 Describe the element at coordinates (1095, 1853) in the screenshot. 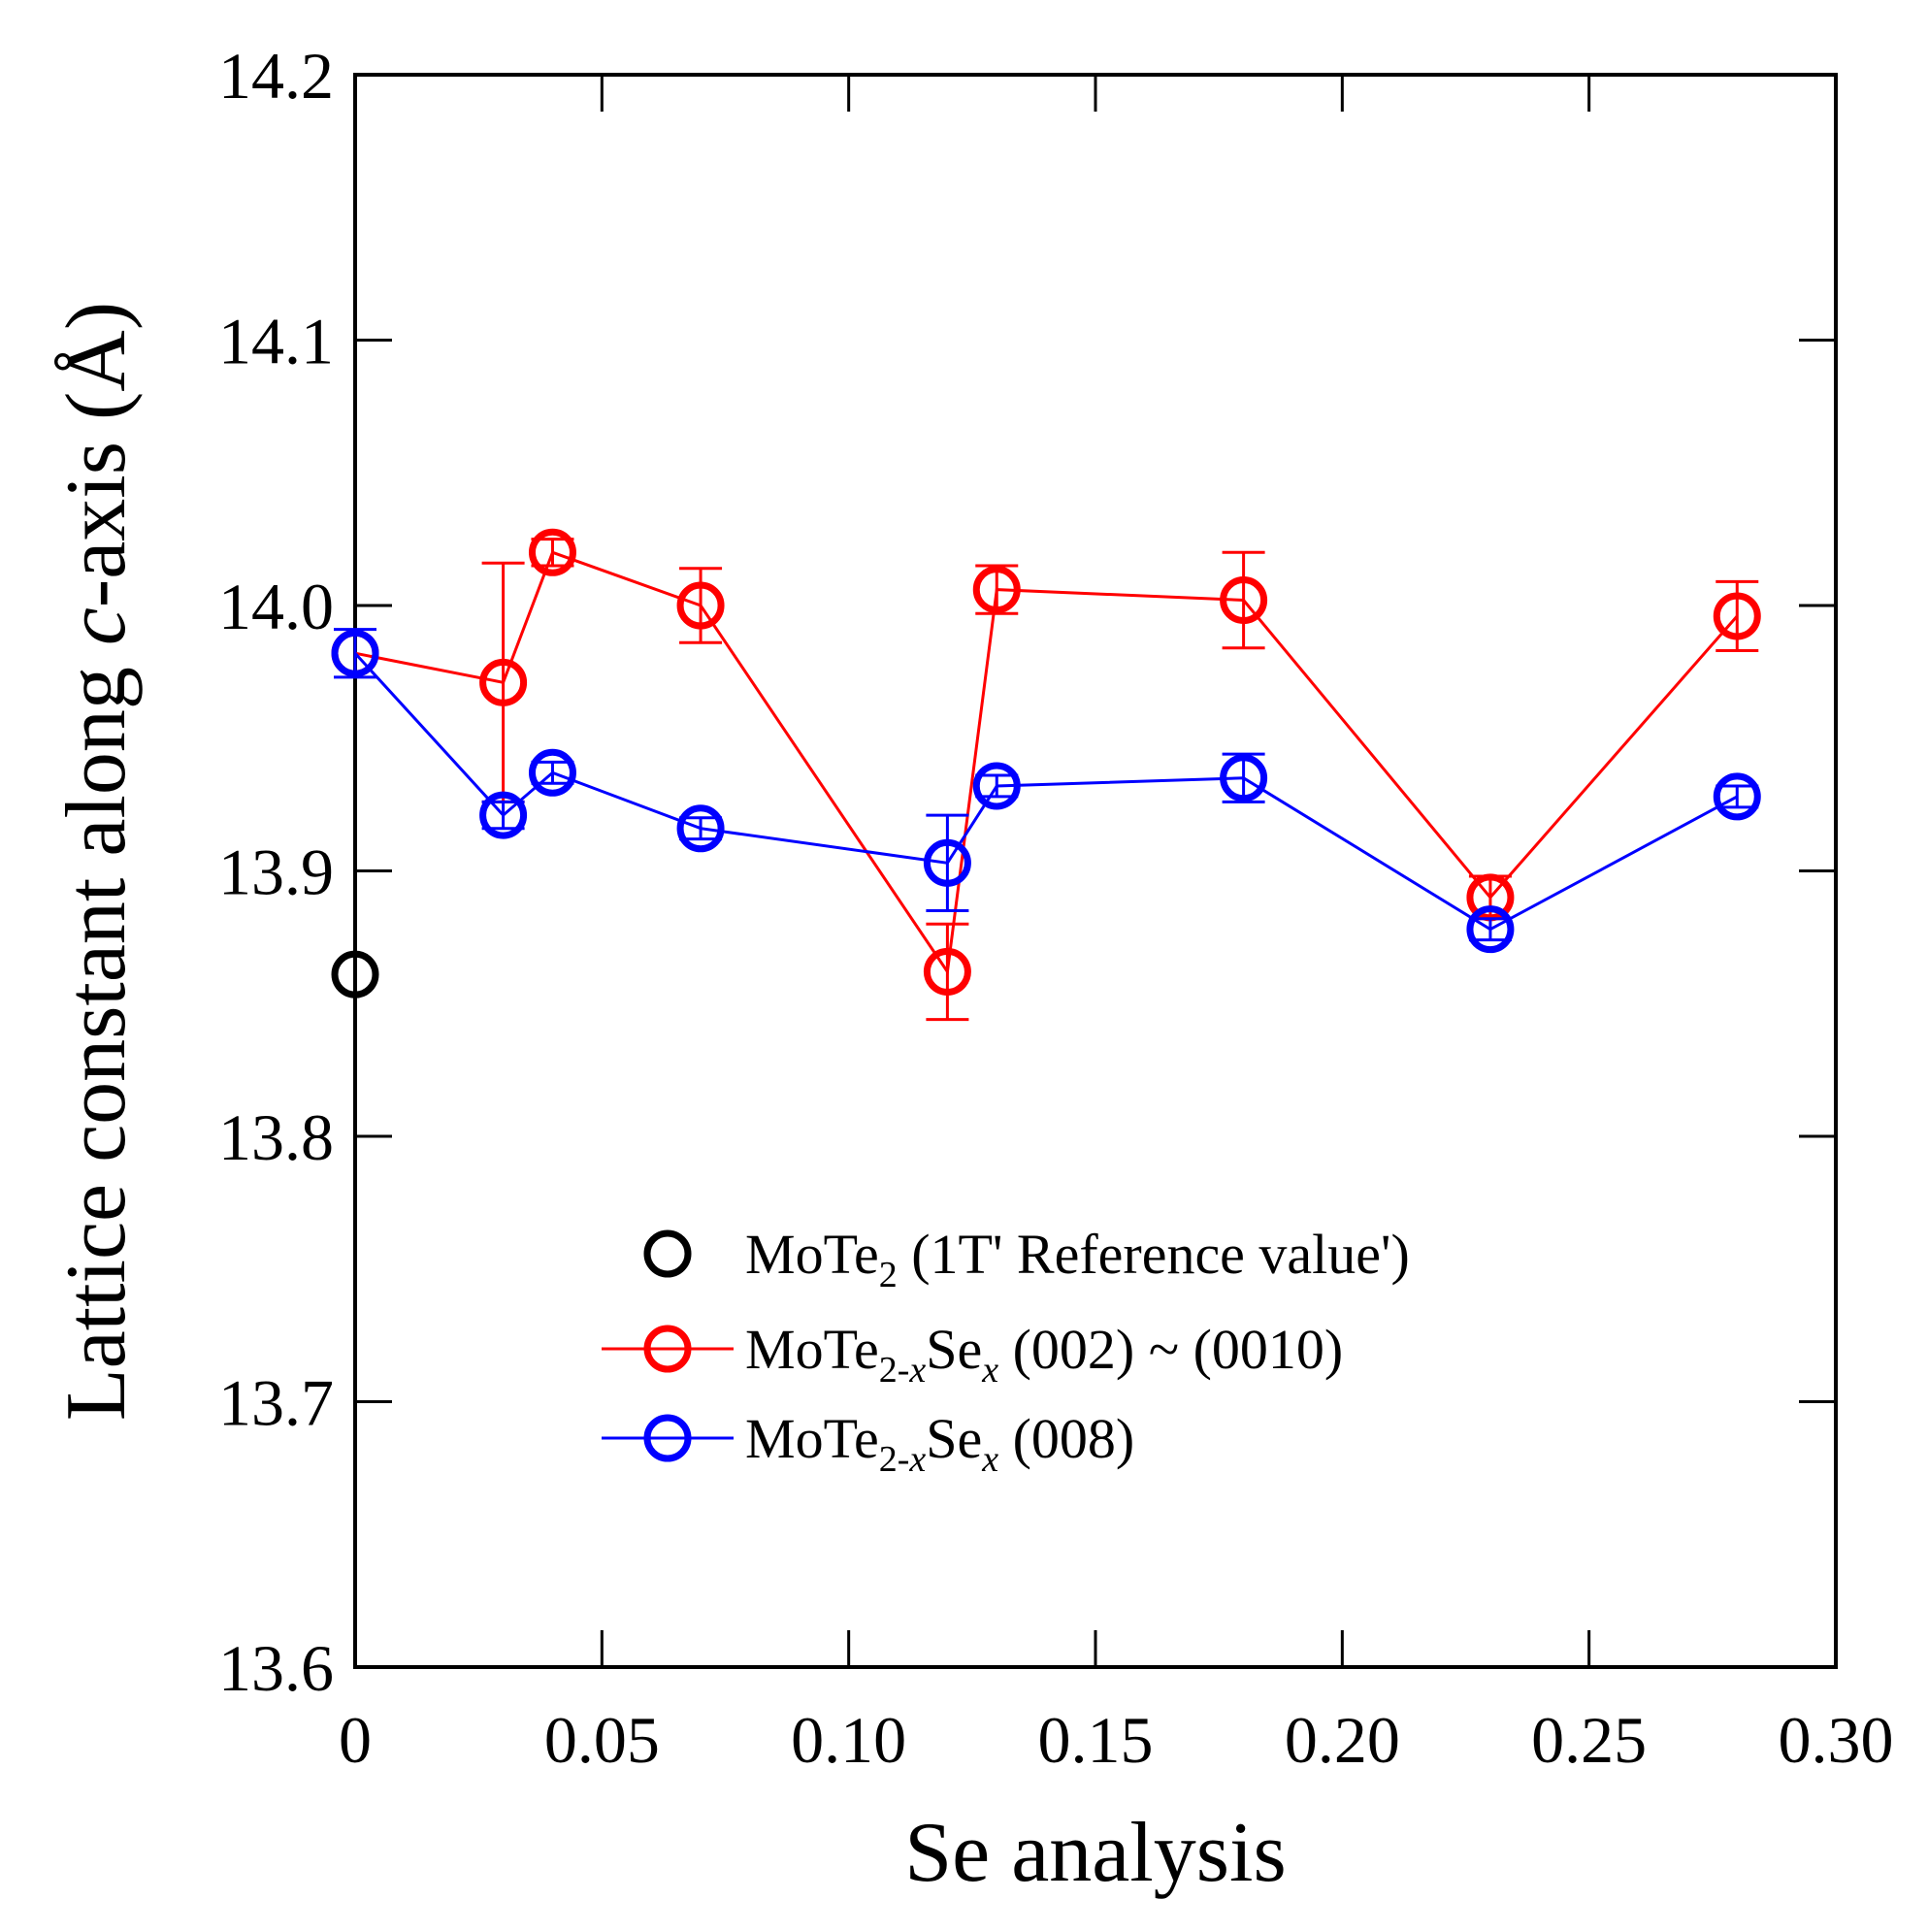

I see `x-axis-title: Se analysis` at that location.